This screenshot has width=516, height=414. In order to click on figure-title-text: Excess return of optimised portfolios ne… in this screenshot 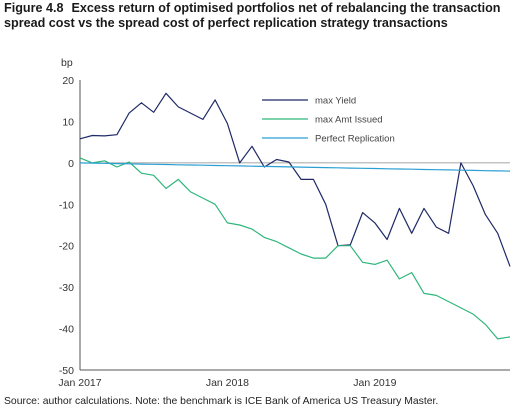, I will do `click(252, 15)`.